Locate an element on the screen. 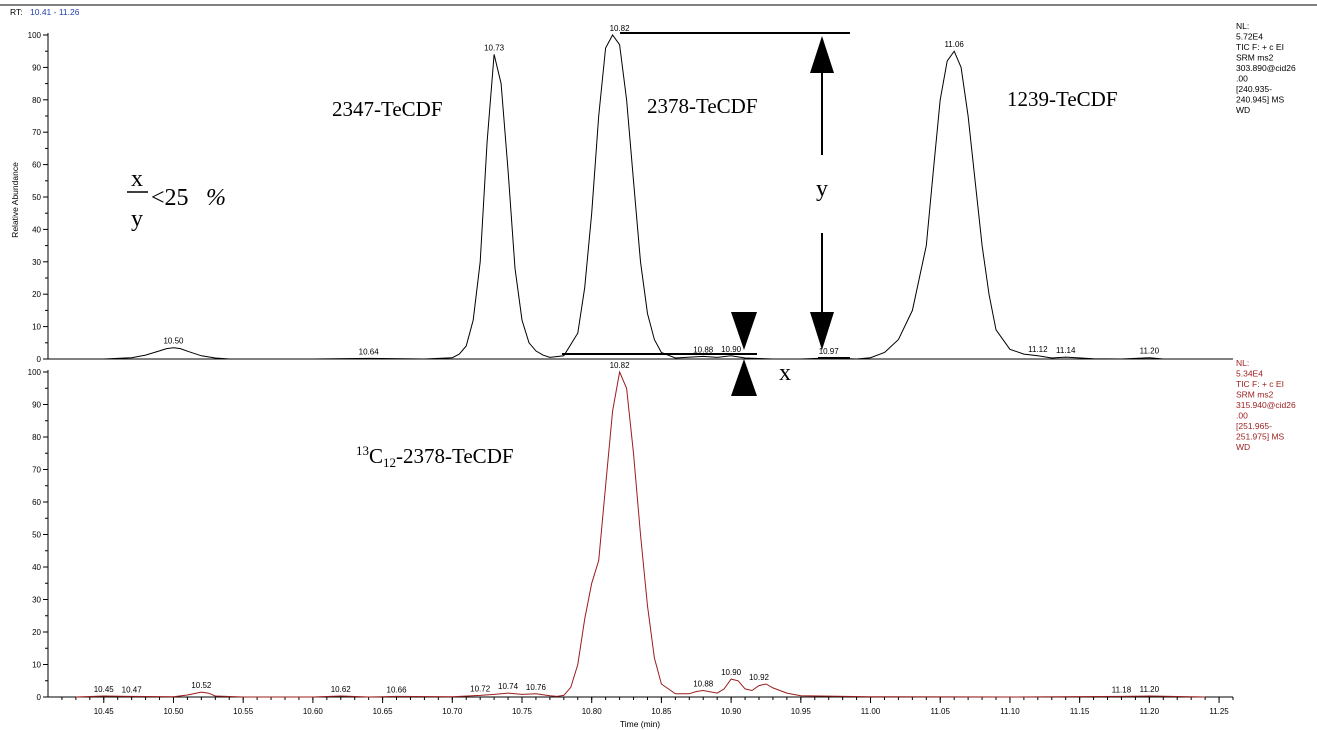 The image size is (1317, 730). label-2347-tecdf: 2347-TeCDF is located at coordinates (387, 109).